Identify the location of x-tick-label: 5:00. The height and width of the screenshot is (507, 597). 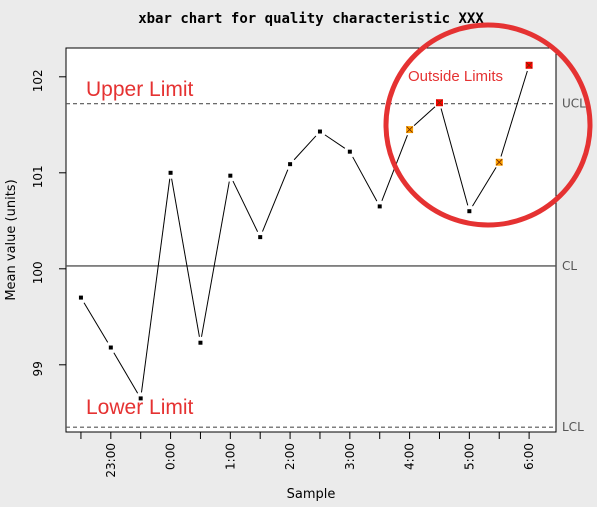
(469, 456).